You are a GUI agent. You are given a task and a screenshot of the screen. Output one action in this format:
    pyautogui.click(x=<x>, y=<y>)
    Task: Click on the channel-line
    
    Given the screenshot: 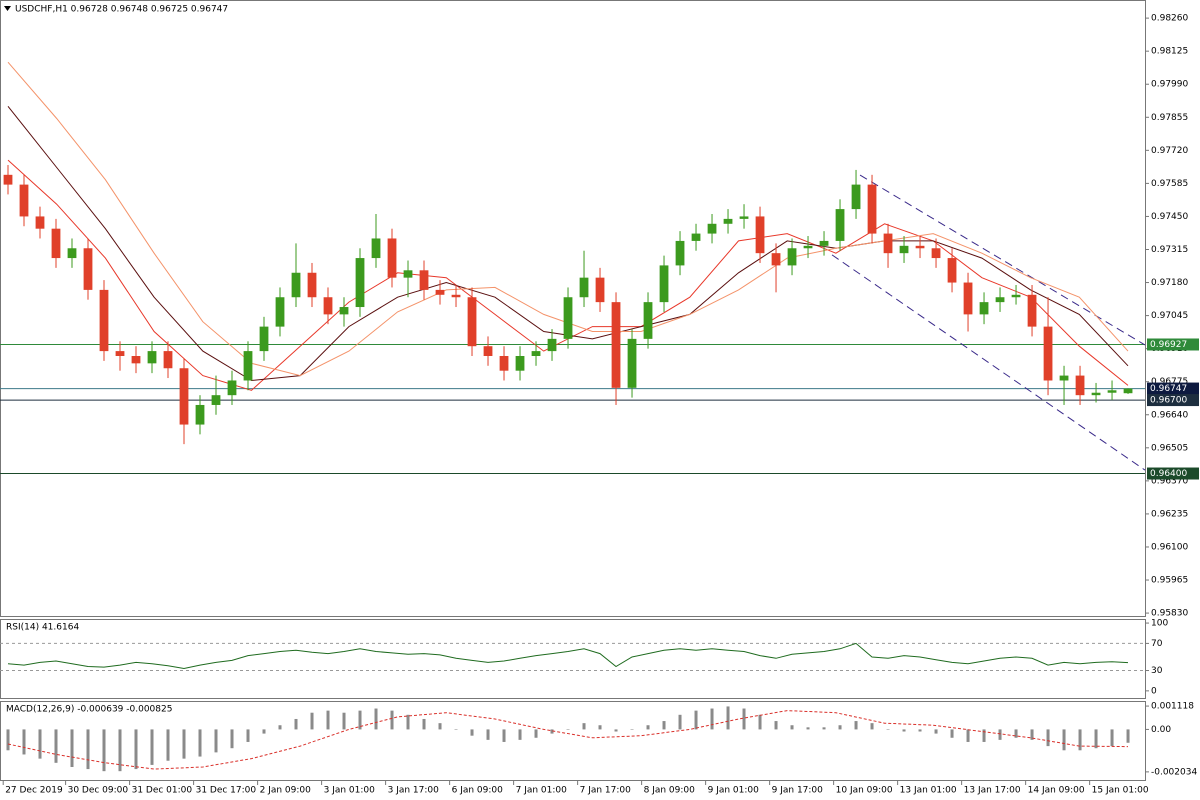 What is the action you would take?
    pyautogui.click(x=988, y=362)
    